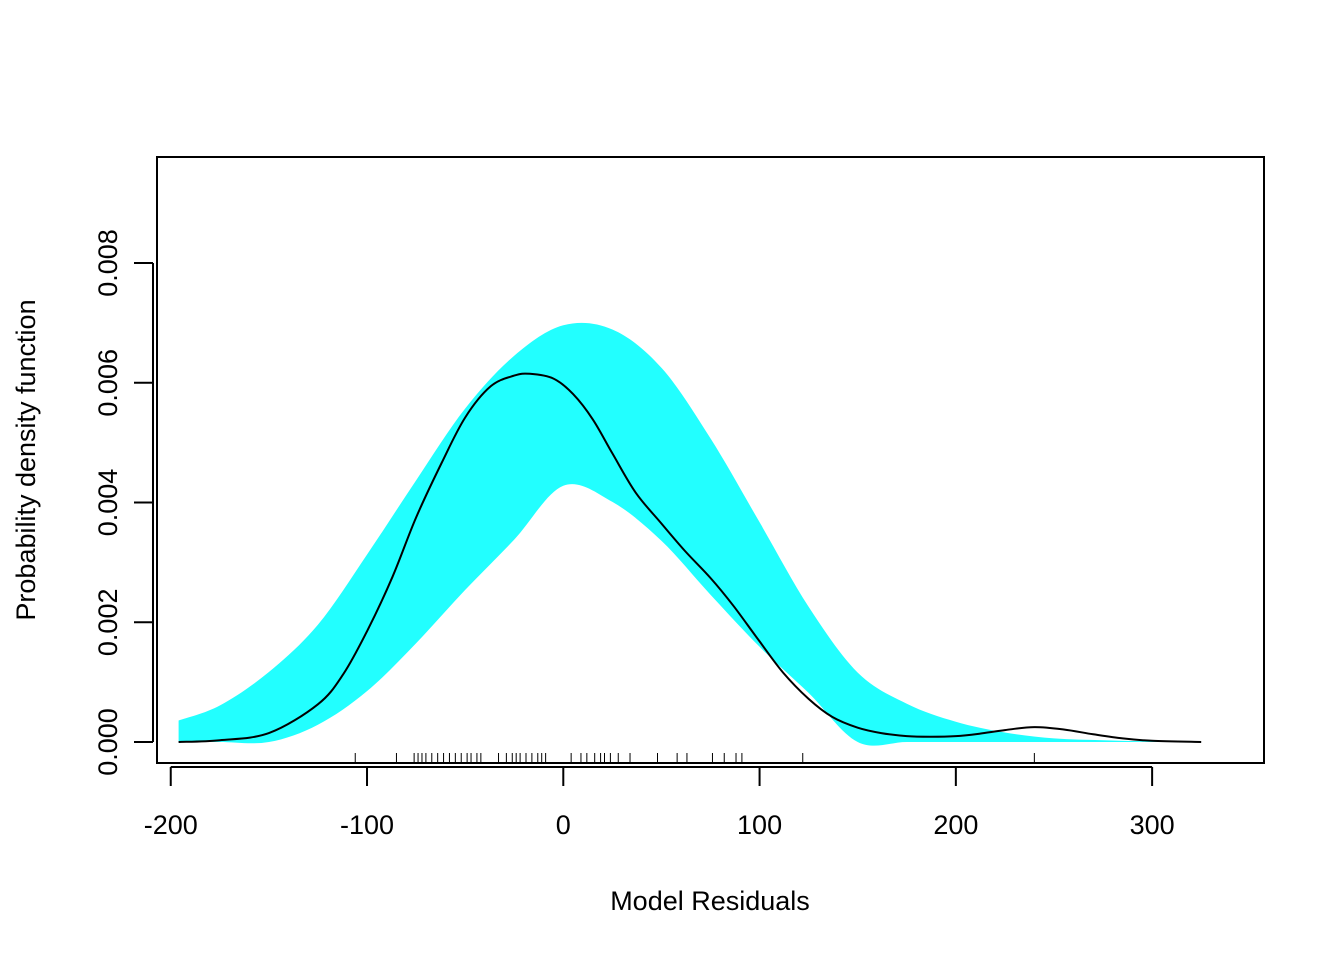 Image resolution: width=1344 pixels, height=960 pixels. Describe the element at coordinates (108, 383) in the screenshot. I see `y-tick-label: 0.006` at that location.